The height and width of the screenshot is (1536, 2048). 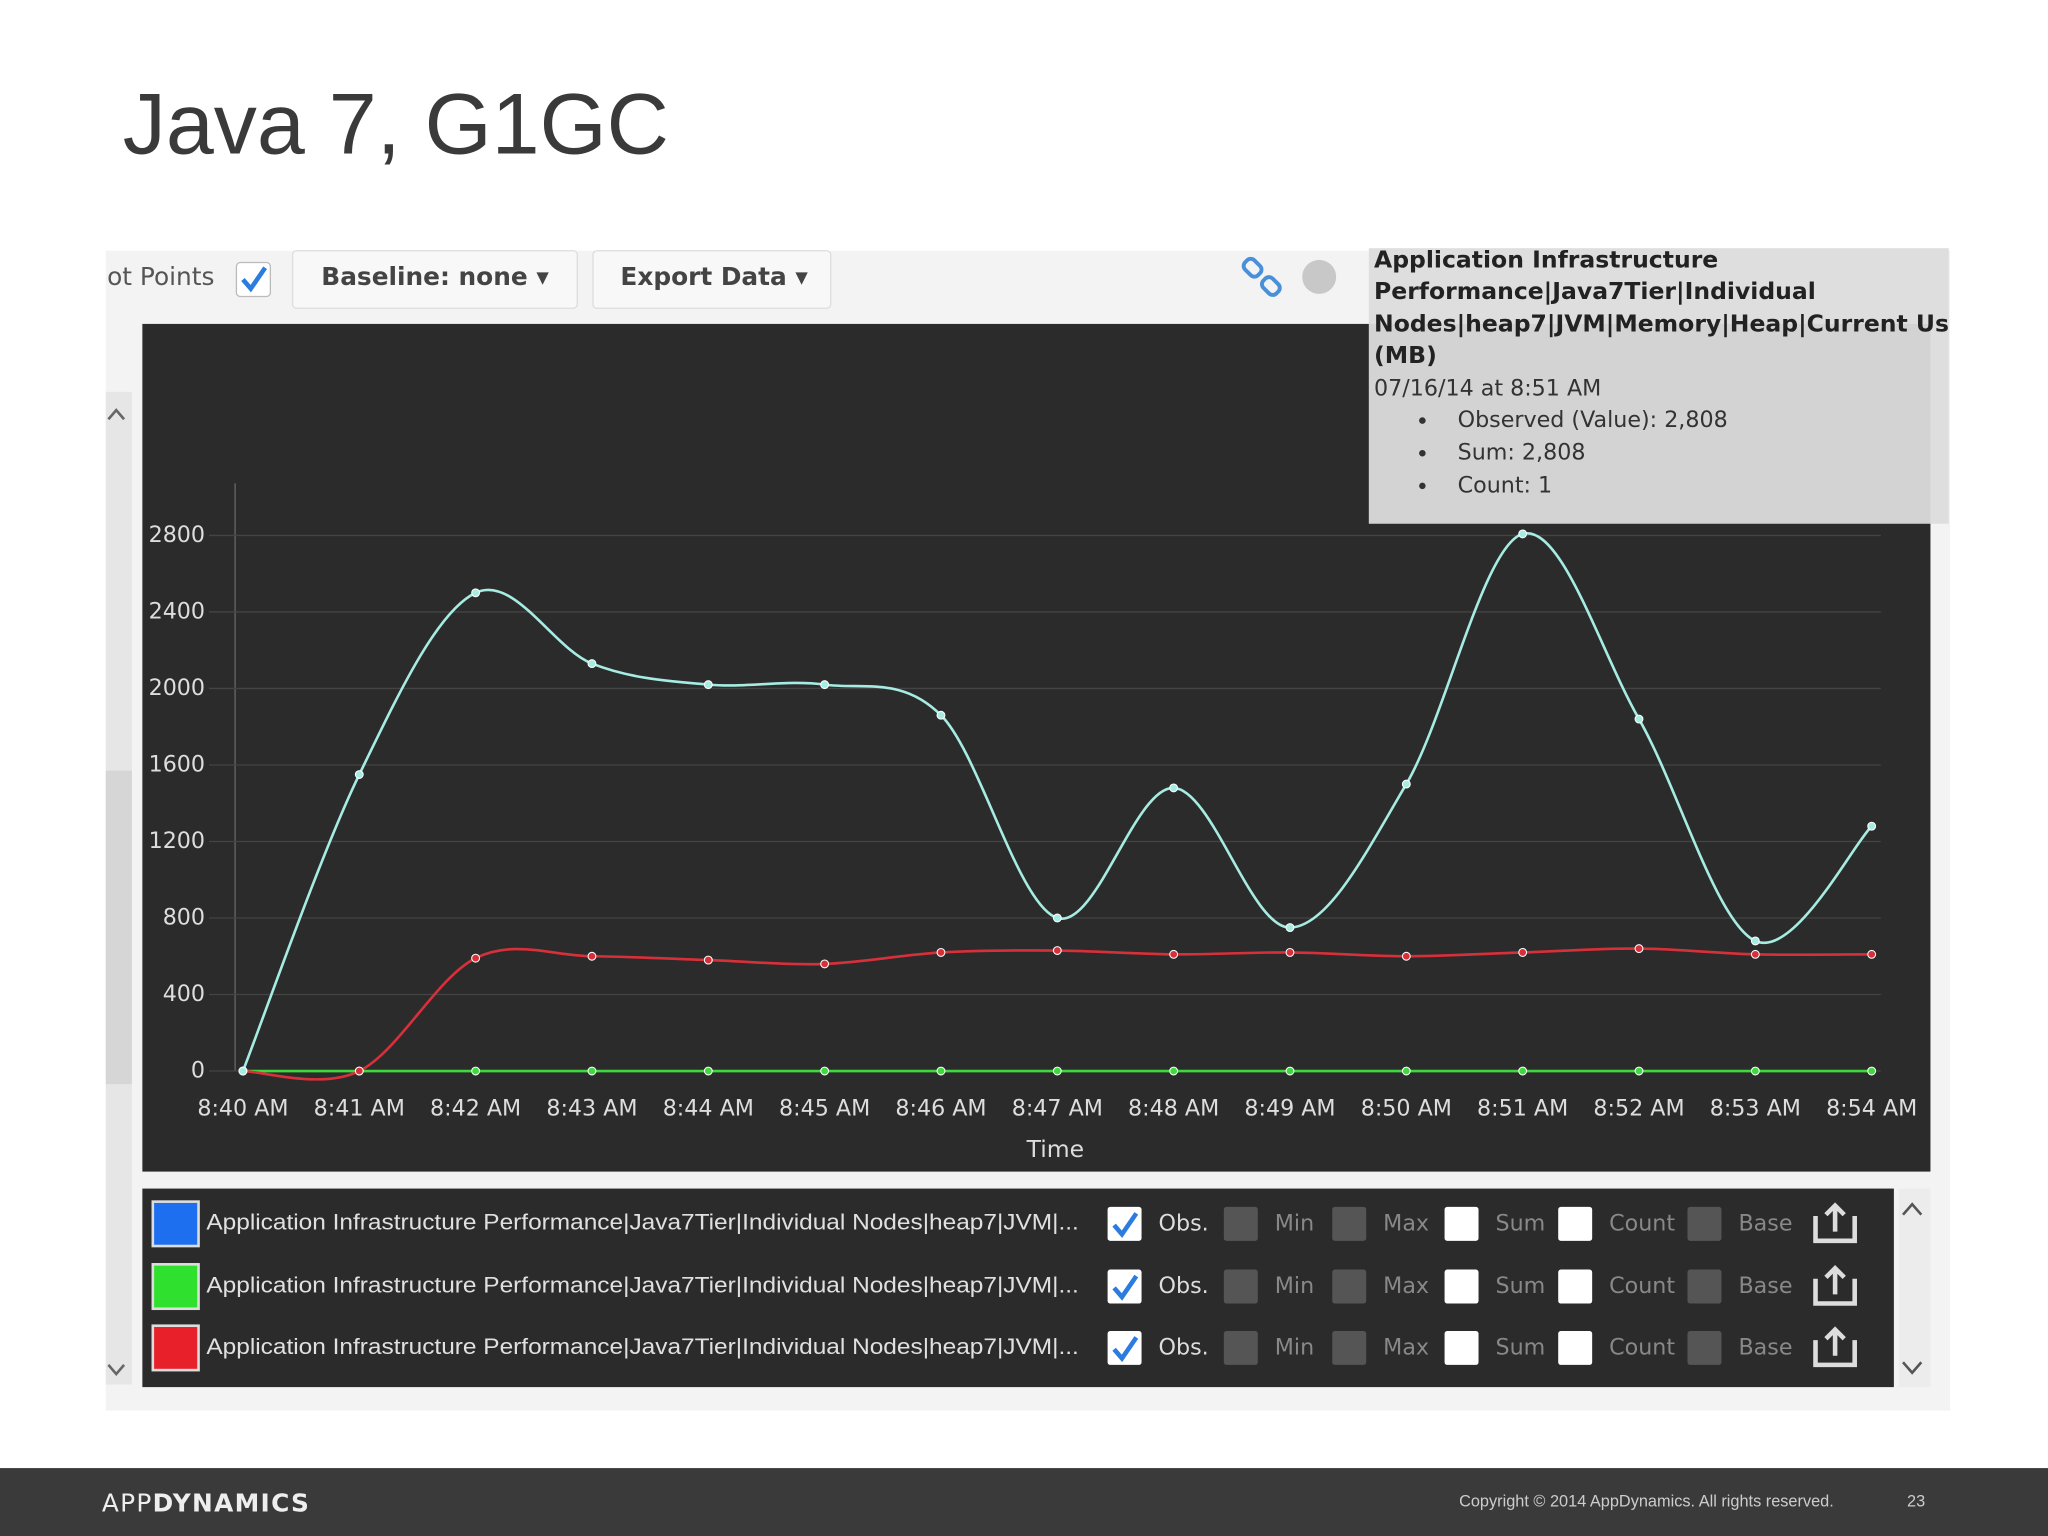 I want to click on x-tick-label: 8:47 AM, so click(x=1057, y=1108).